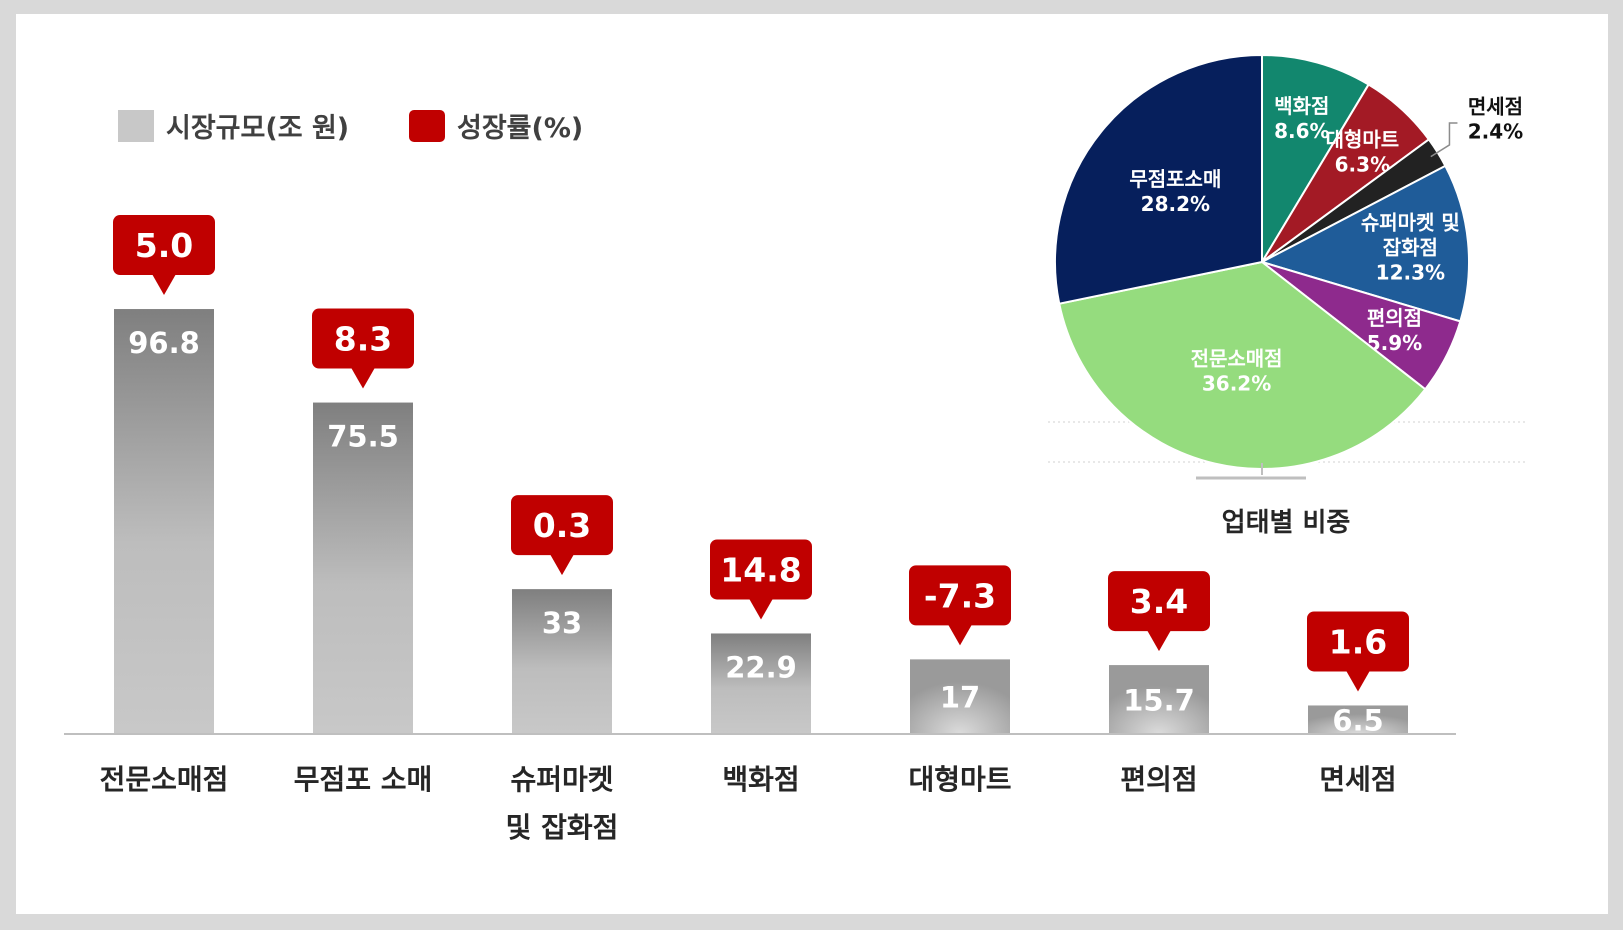  Describe the element at coordinates (1236, 383) in the screenshot. I see `pie-slice-label-line: 36.2%` at that location.